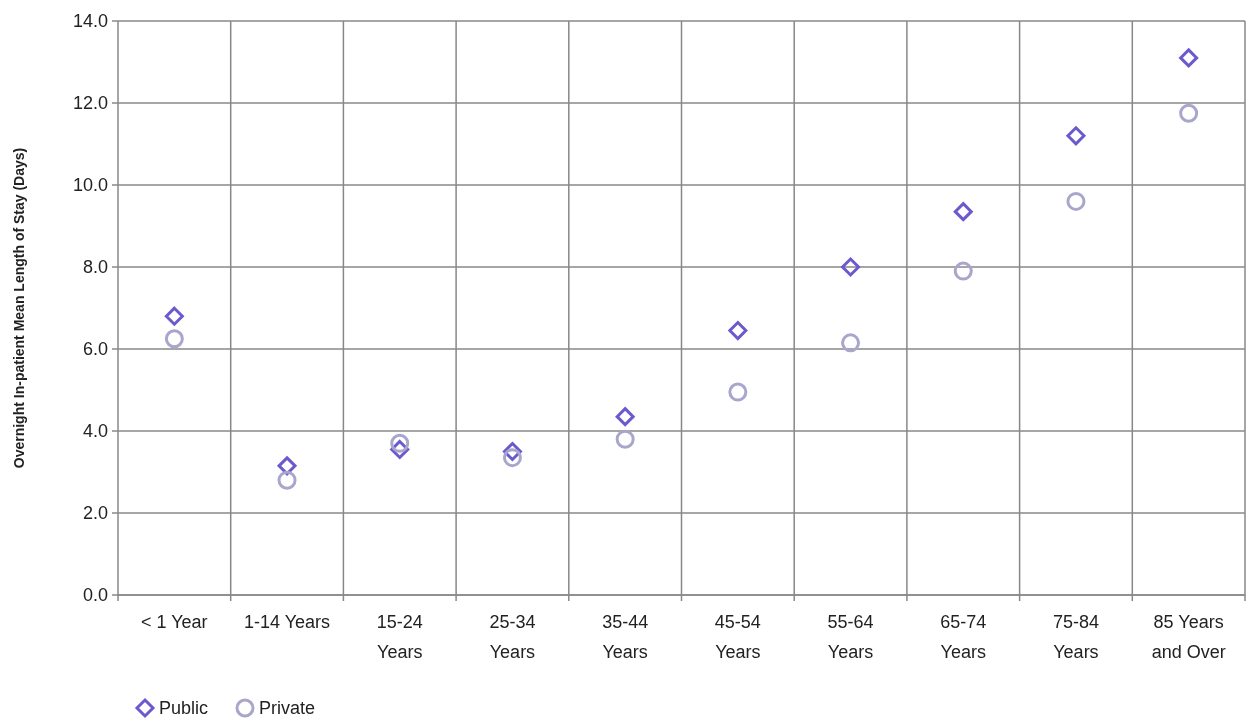 This screenshot has height=724, width=1252. Describe the element at coordinates (512, 637) in the screenshot. I see `x-tick-label: 25-34 Years` at that location.